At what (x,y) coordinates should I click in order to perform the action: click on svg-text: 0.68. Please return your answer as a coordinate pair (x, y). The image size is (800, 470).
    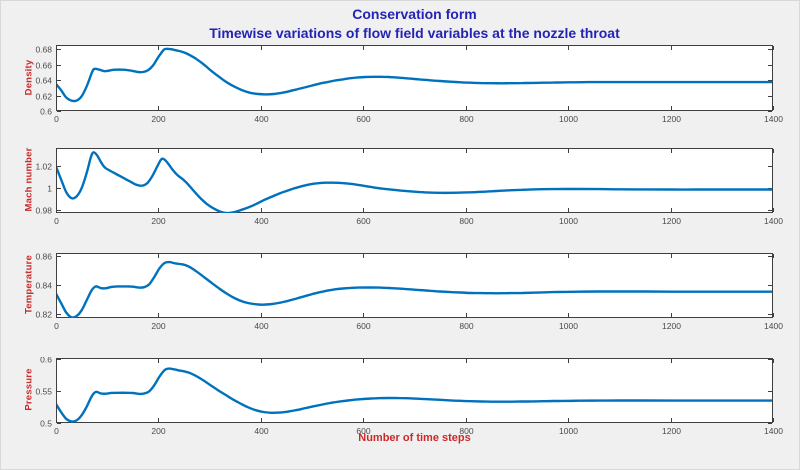
    Looking at the image, I should click on (43, 50).